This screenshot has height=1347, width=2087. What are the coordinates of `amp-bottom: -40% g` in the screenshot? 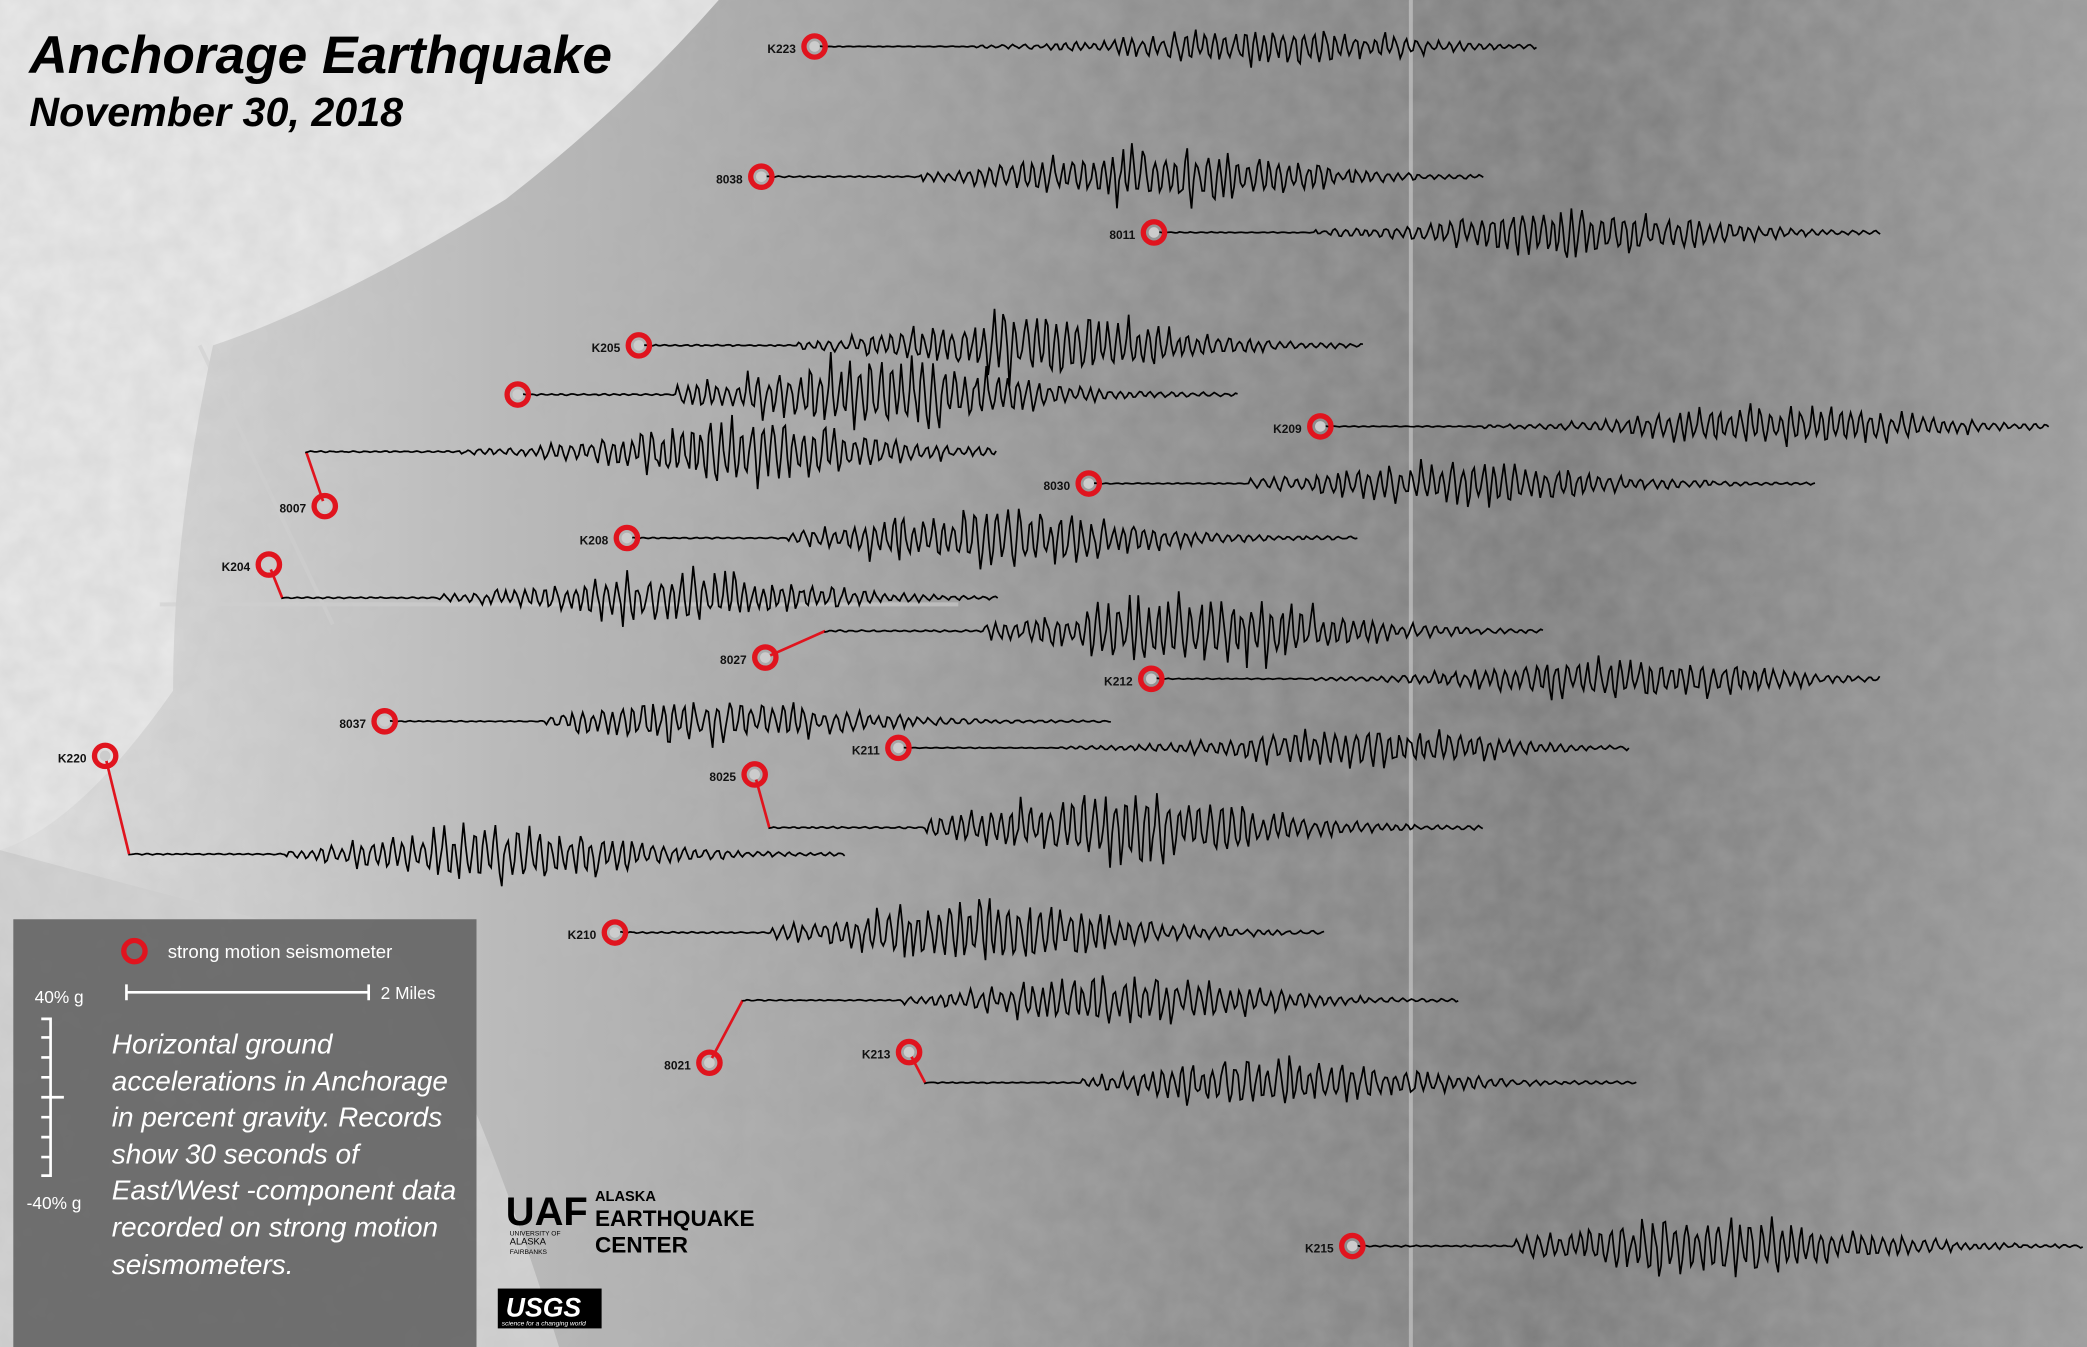 It's located at (54, 1203).